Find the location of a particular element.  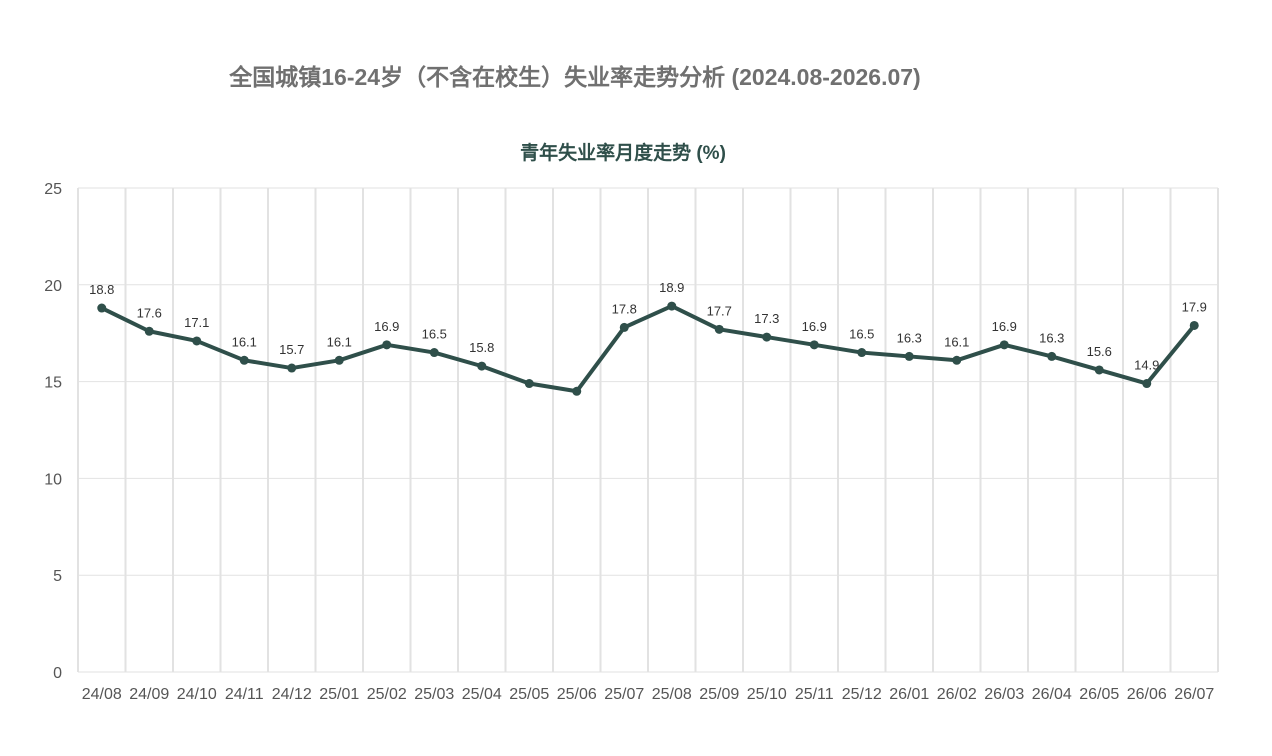

y-tick-label: 15 is located at coordinates (53, 383).